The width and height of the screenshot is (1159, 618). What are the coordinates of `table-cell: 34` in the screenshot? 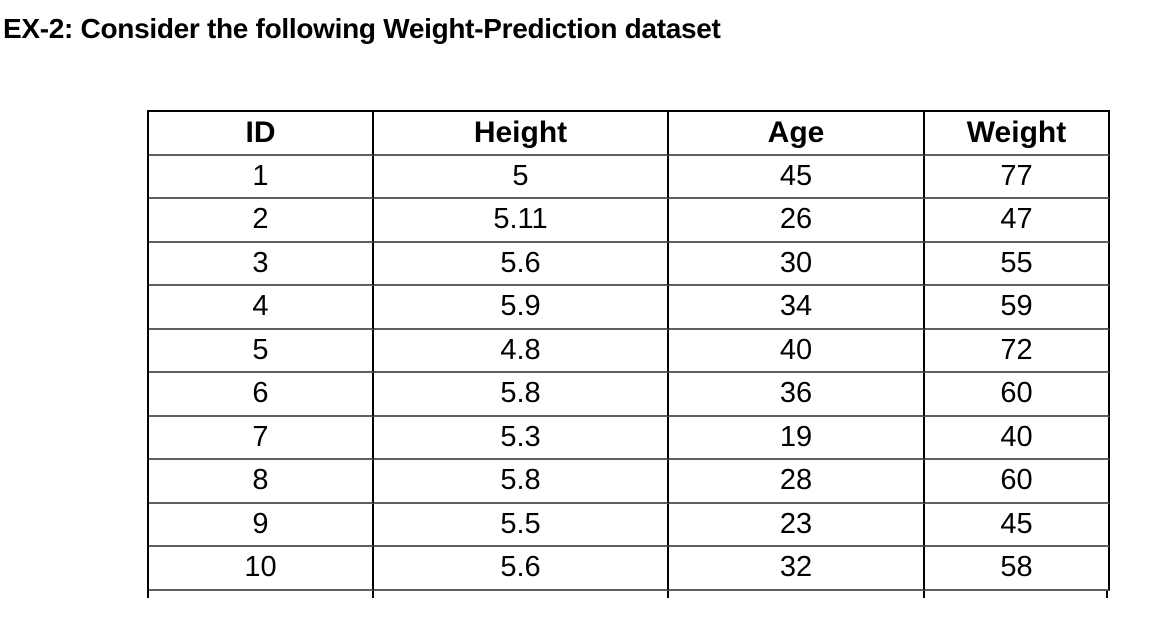 It's located at (797, 308).